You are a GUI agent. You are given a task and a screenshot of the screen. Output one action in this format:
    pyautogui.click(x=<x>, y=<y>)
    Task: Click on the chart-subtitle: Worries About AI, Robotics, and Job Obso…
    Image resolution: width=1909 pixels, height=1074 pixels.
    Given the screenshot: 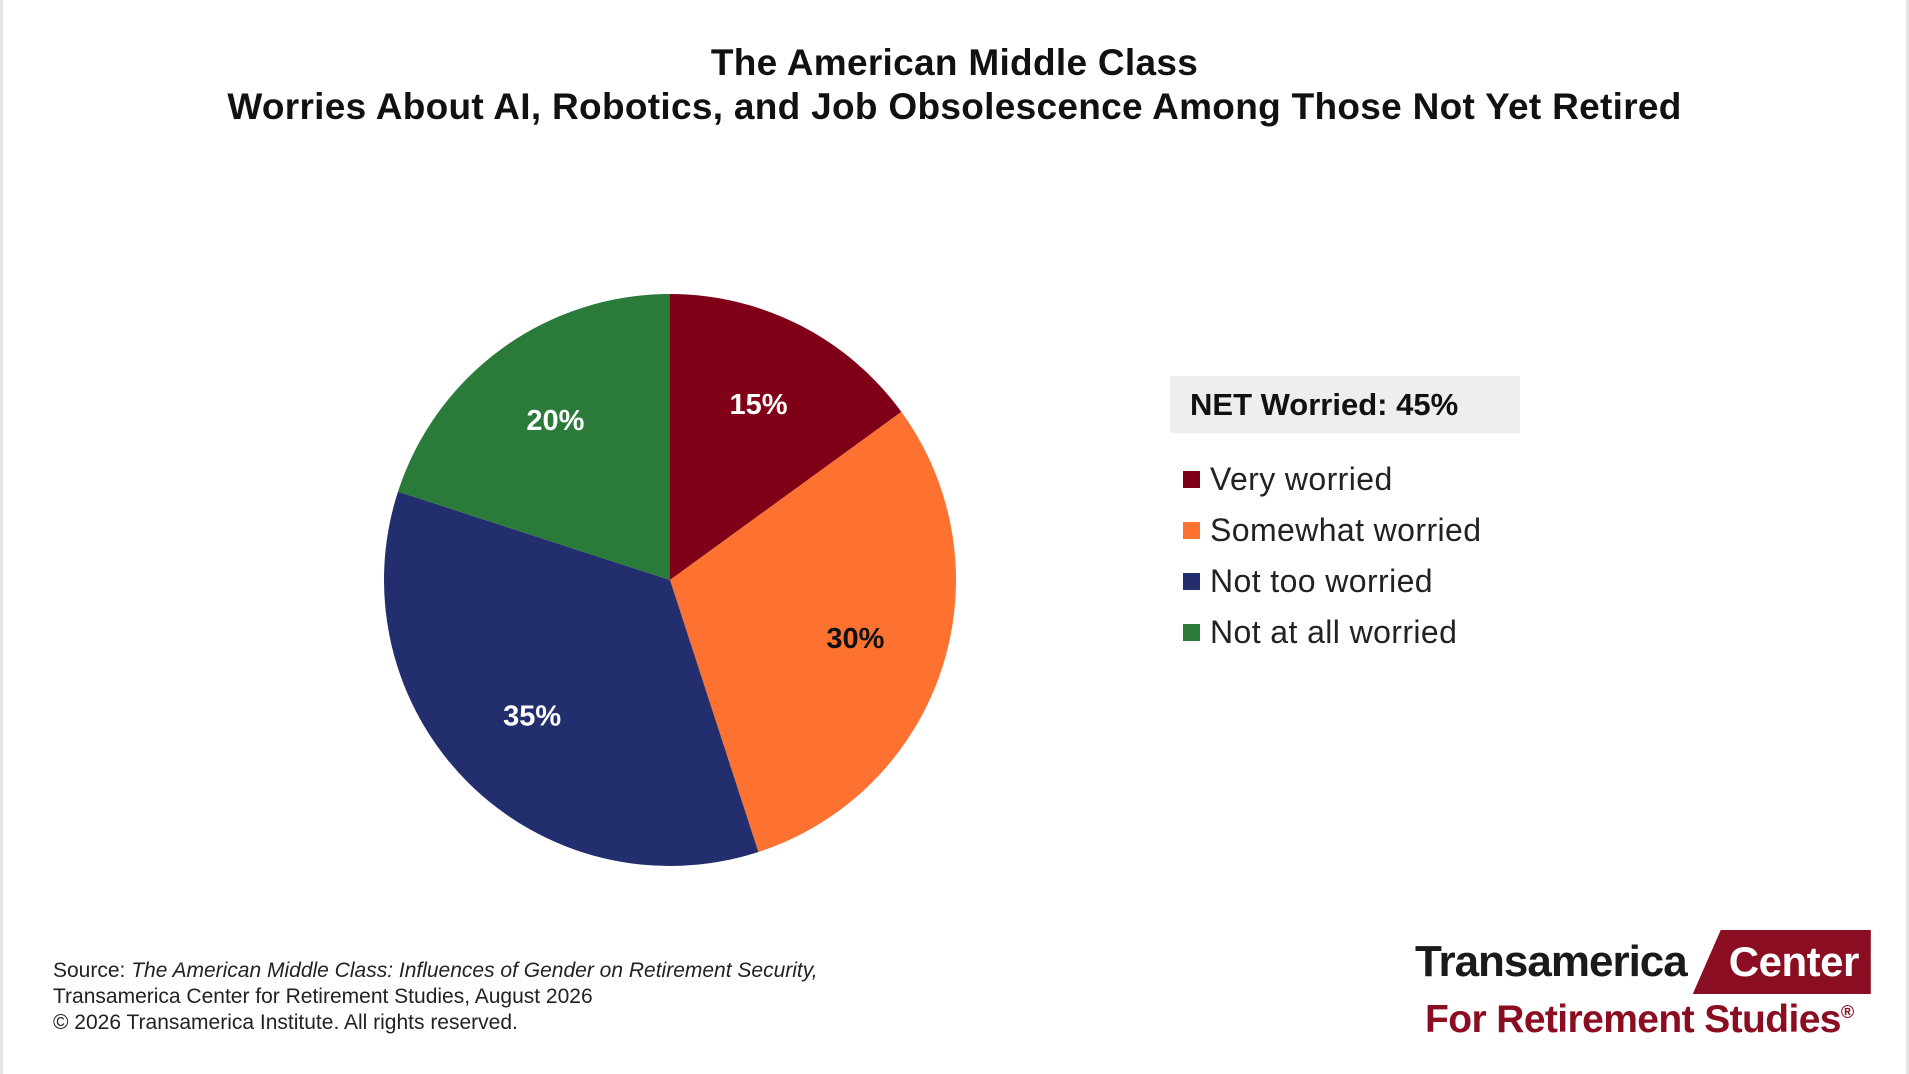 What is the action you would take?
    pyautogui.click(x=954, y=106)
    